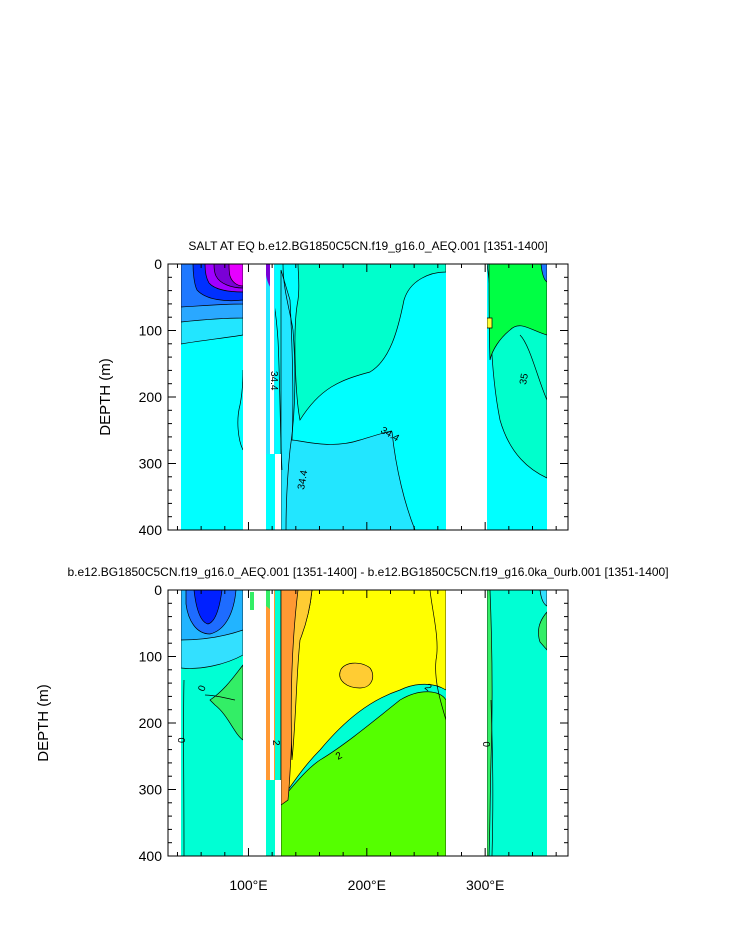 The image size is (733, 945). I want to click on bottom-x-tick-label-1: 200°E, so click(367, 885).